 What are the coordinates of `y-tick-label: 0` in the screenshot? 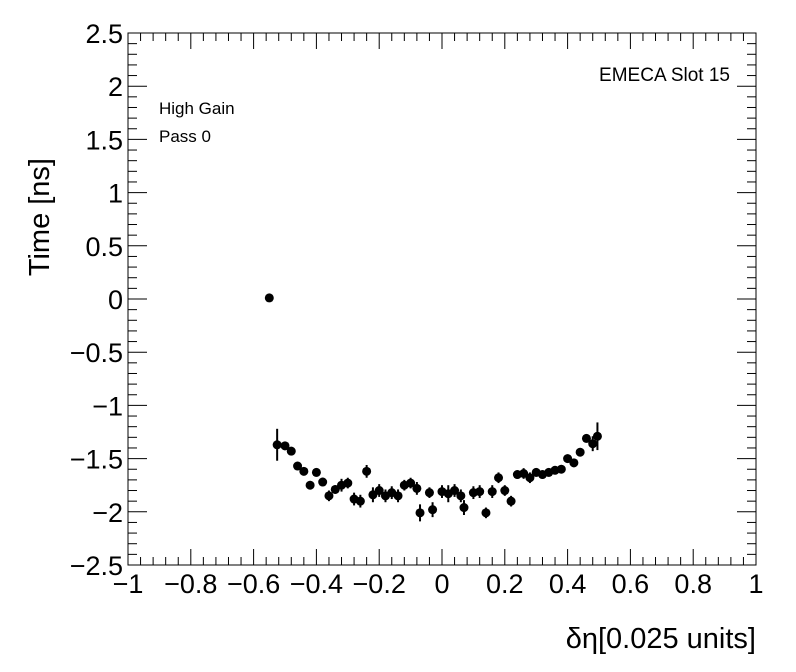 It's located at (115, 300).